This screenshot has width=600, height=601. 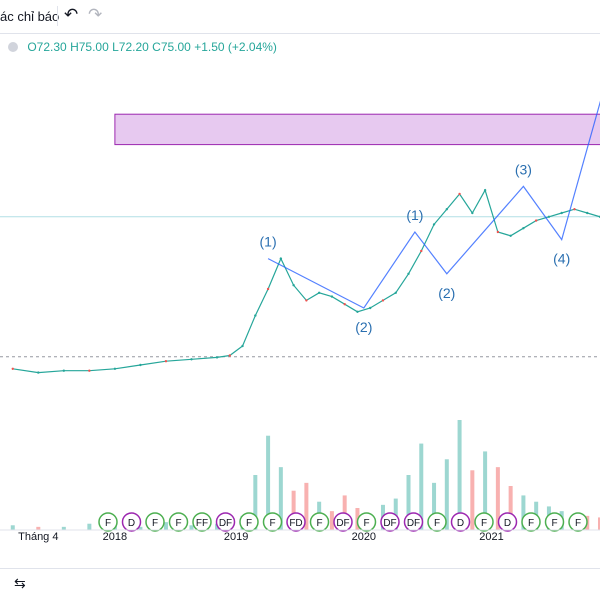 I want to click on wave-label: (4), so click(x=561, y=259).